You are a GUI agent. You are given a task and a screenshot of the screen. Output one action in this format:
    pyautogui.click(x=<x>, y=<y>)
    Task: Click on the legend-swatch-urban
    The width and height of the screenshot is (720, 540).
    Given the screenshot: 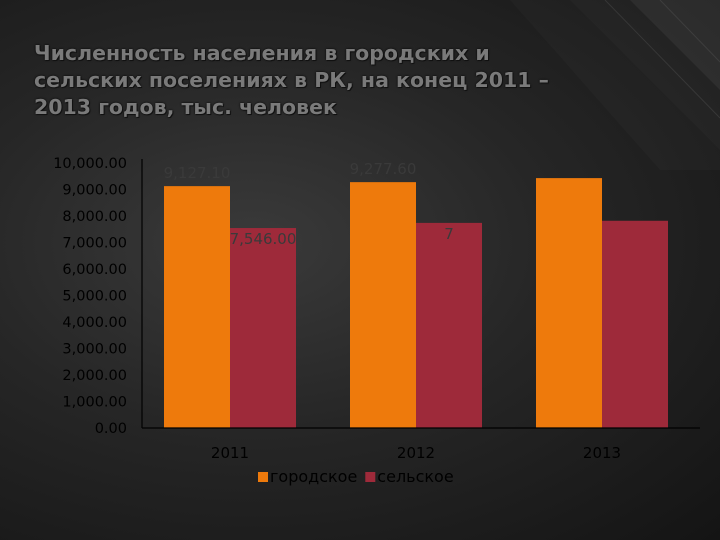 What is the action you would take?
    pyautogui.click(x=263, y=477)
    